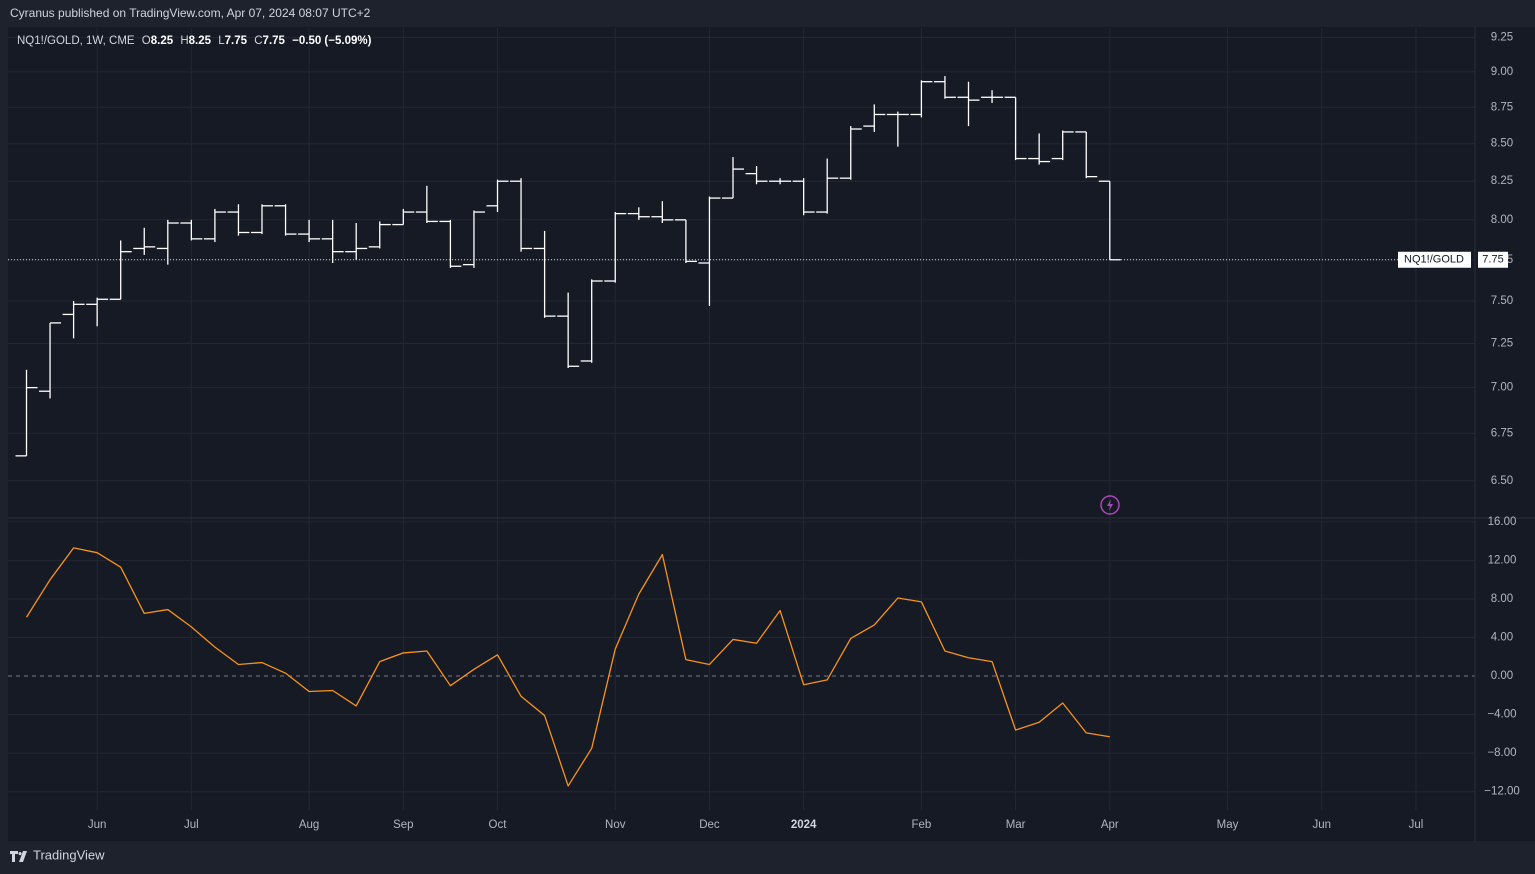 The image size is (1535, 874). I want to click on price-axis-tag, so click(1493, 259).